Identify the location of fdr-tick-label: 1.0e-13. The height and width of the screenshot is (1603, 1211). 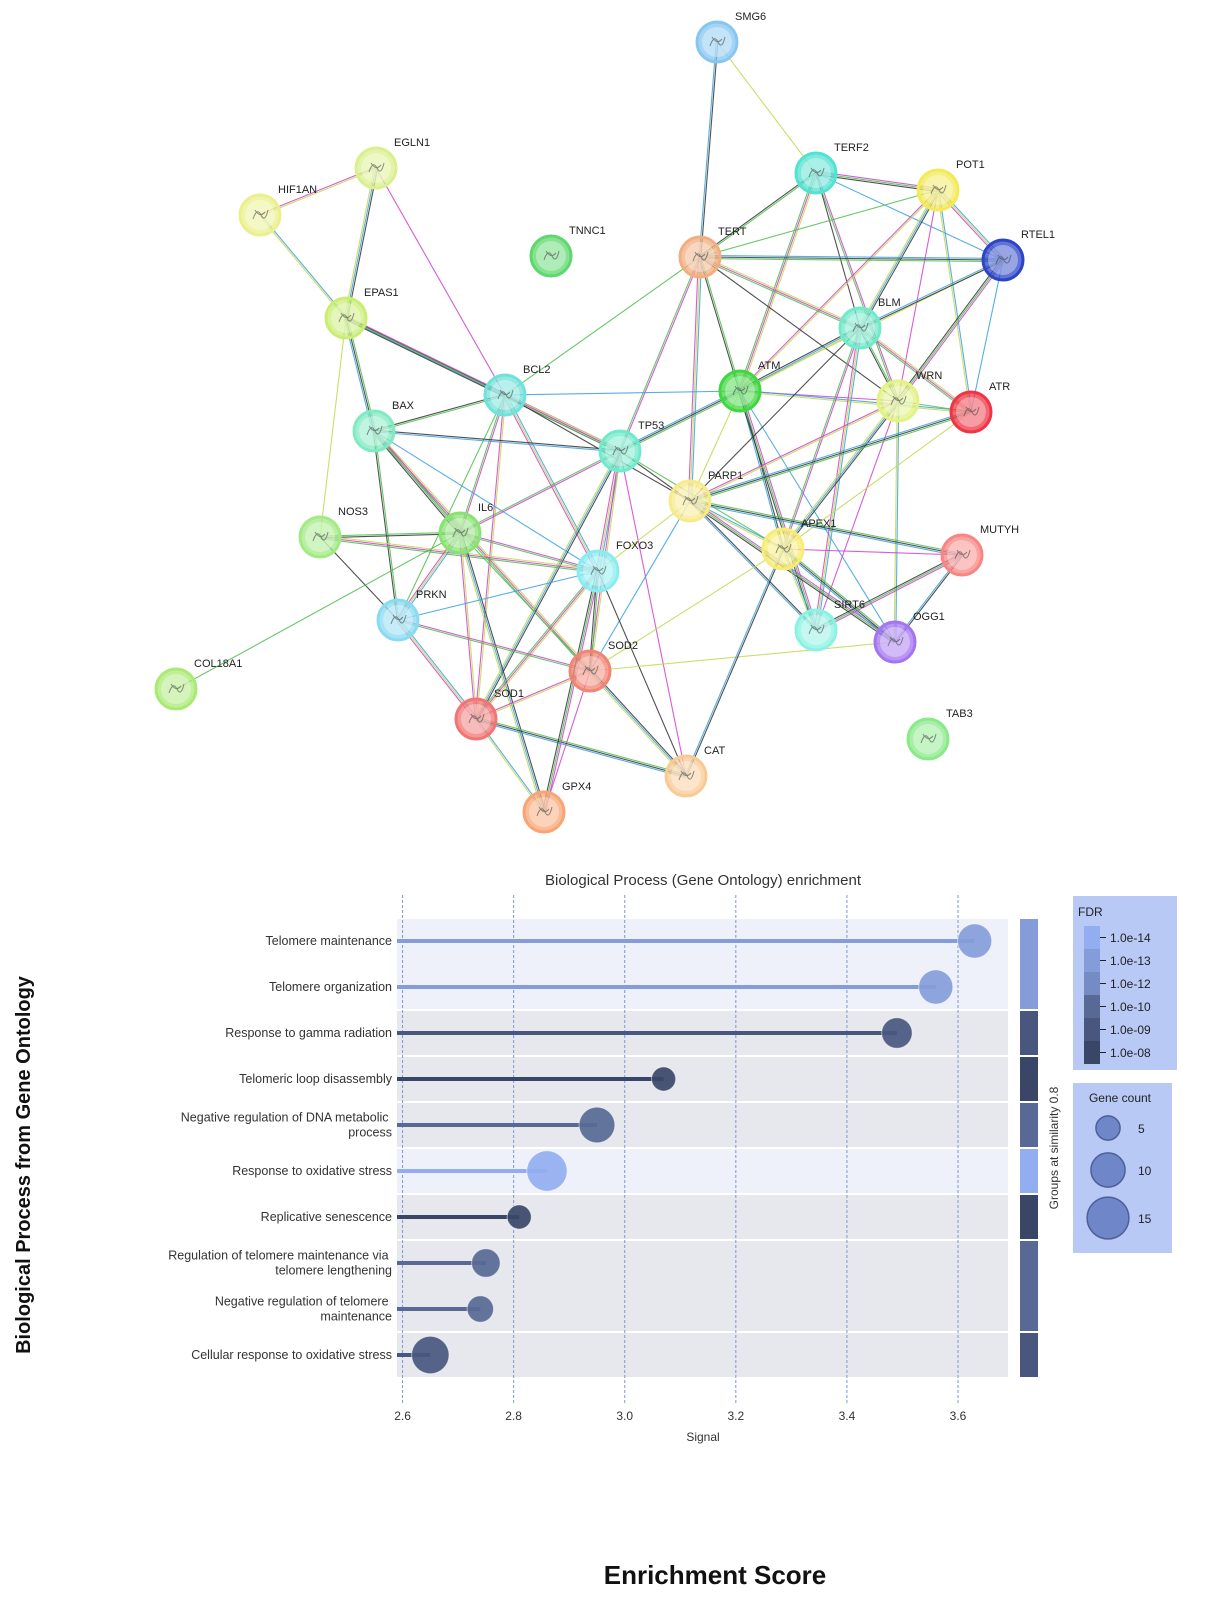
(1130, 961).